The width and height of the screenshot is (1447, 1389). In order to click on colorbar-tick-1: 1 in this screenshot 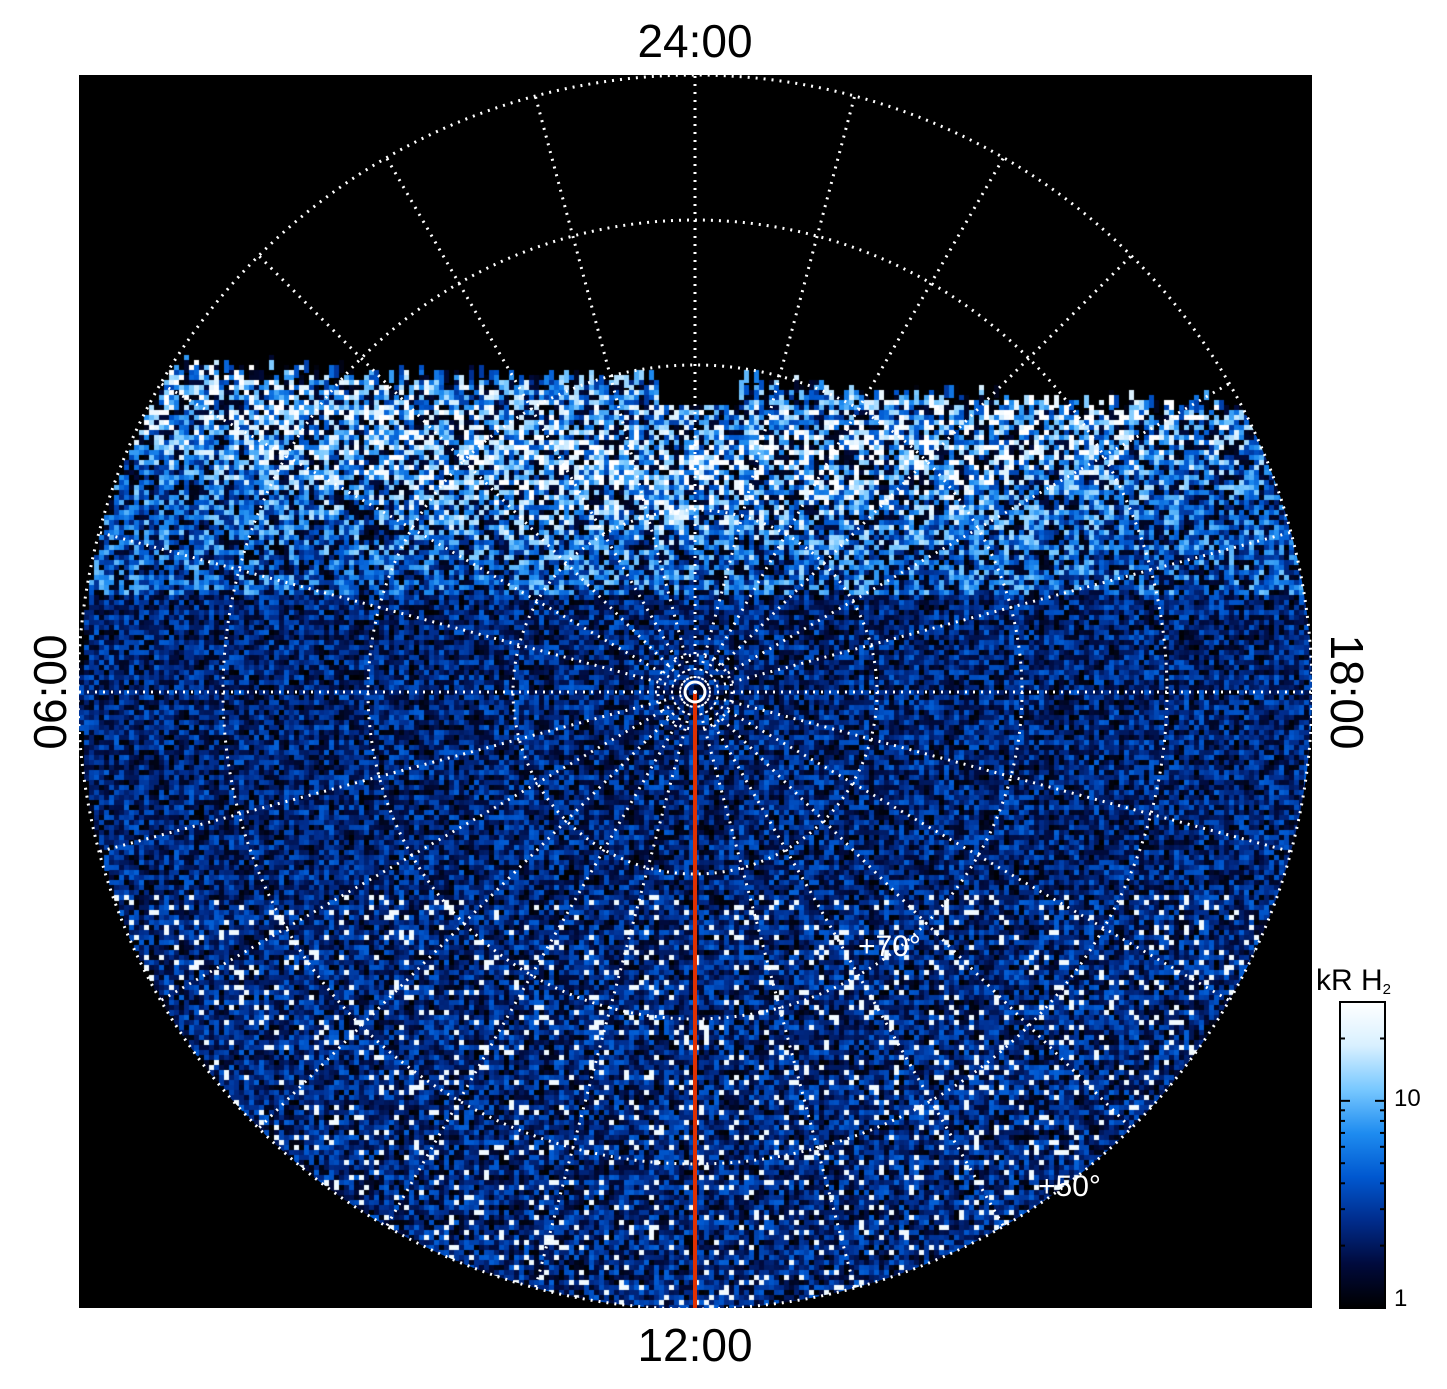, I will do `click(1401, 1298)`.